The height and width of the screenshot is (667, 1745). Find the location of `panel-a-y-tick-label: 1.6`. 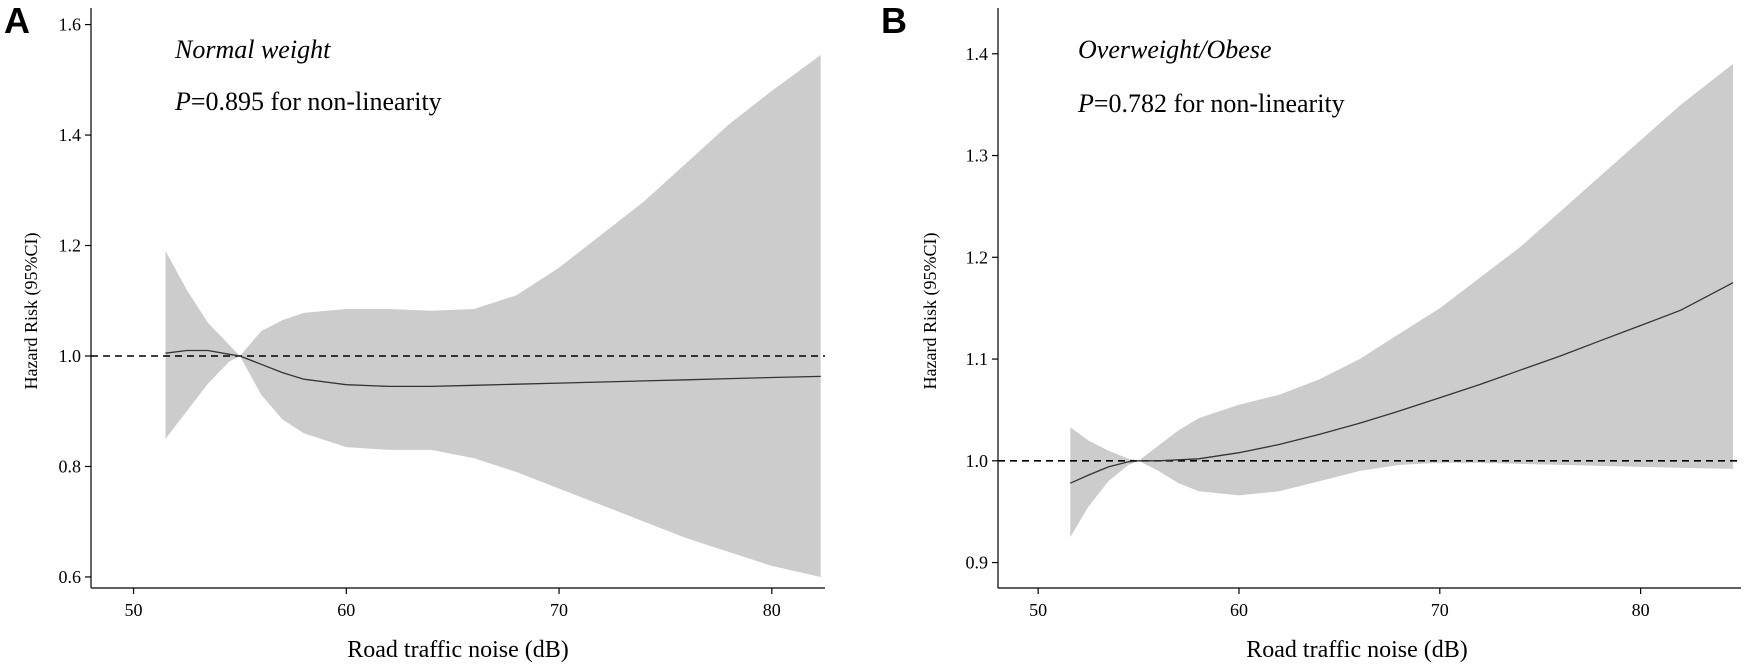

panel-a-y-tick-label: 1.6 is located at coordinates (70, 25).